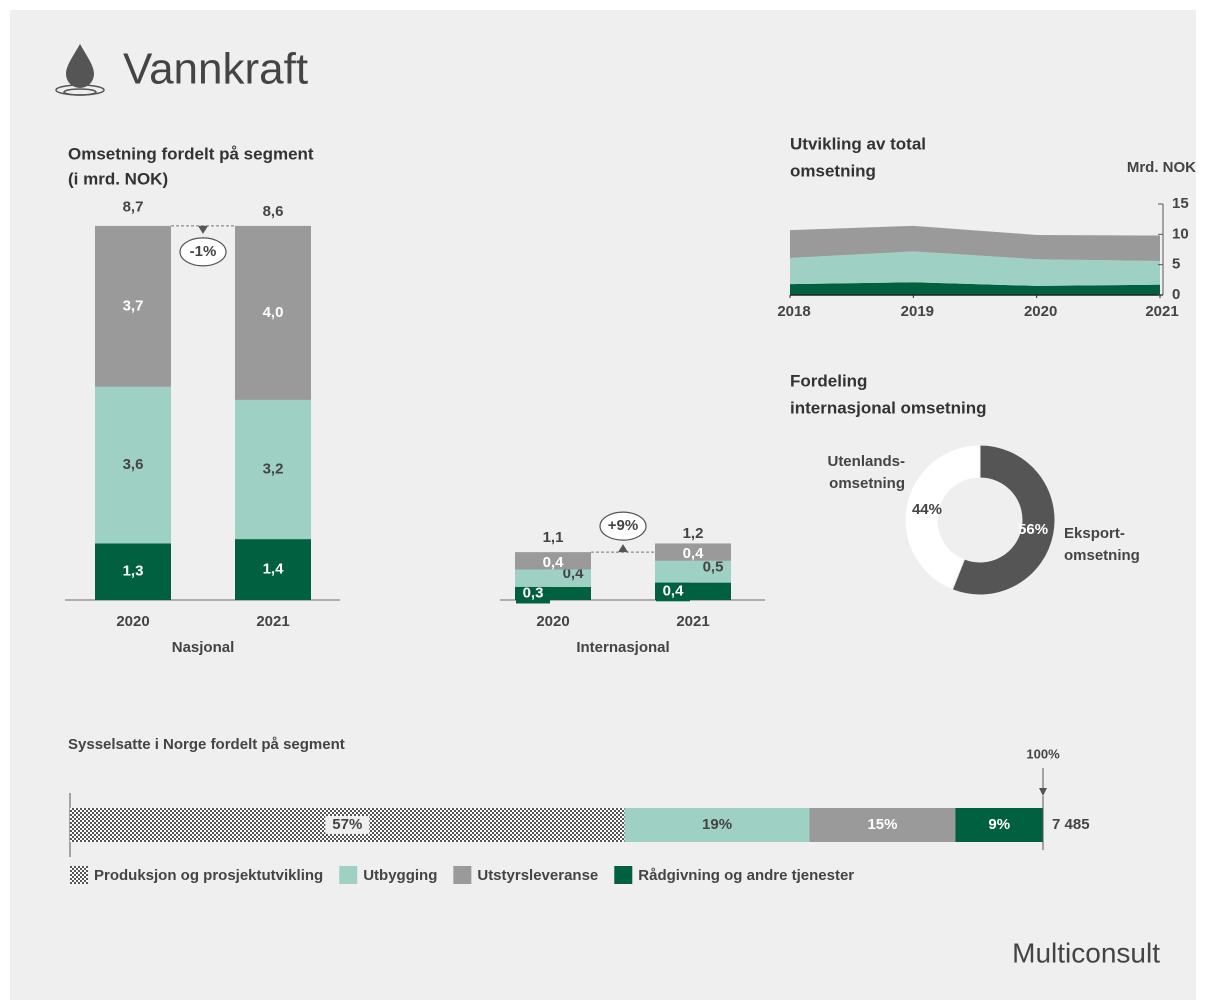 This screenshot has width=1206, height=1003. Describe the element at coordinates (215, 69) in the screenshot. I see `page-title: Vannkraft` at that location.